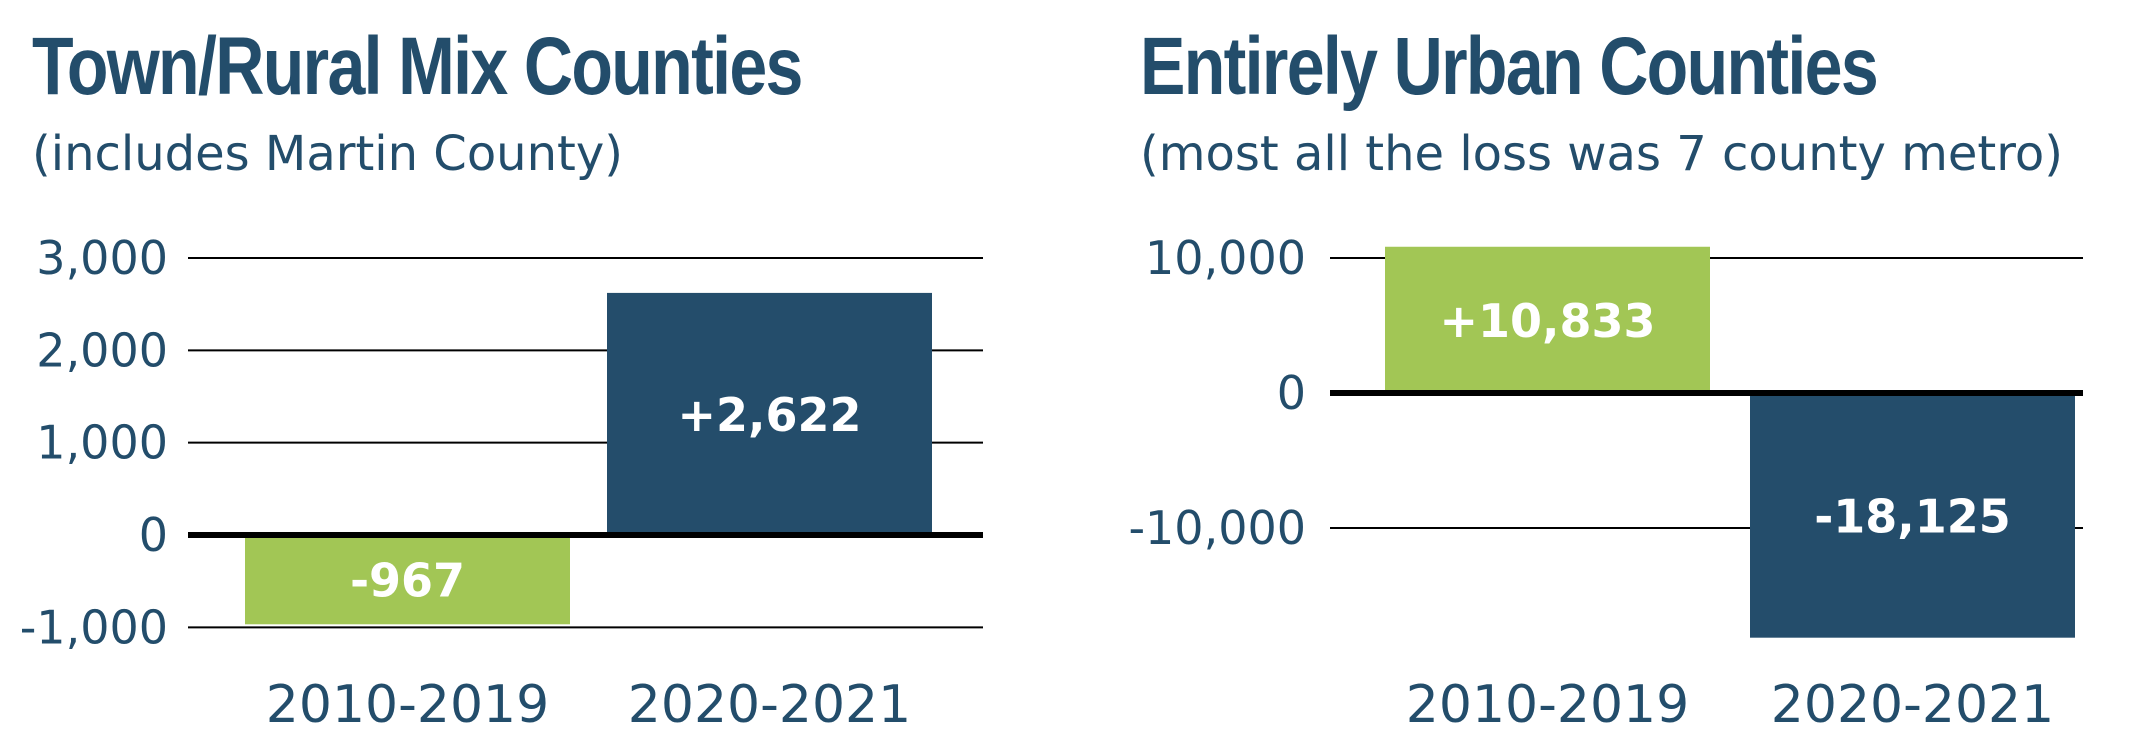 The height and width of the screenshot is (754, 2138). Describe the element at coordinates (417, 66) in the screenshot. I see `left-chart-title: Town/Rural Mix Counties` at that location.